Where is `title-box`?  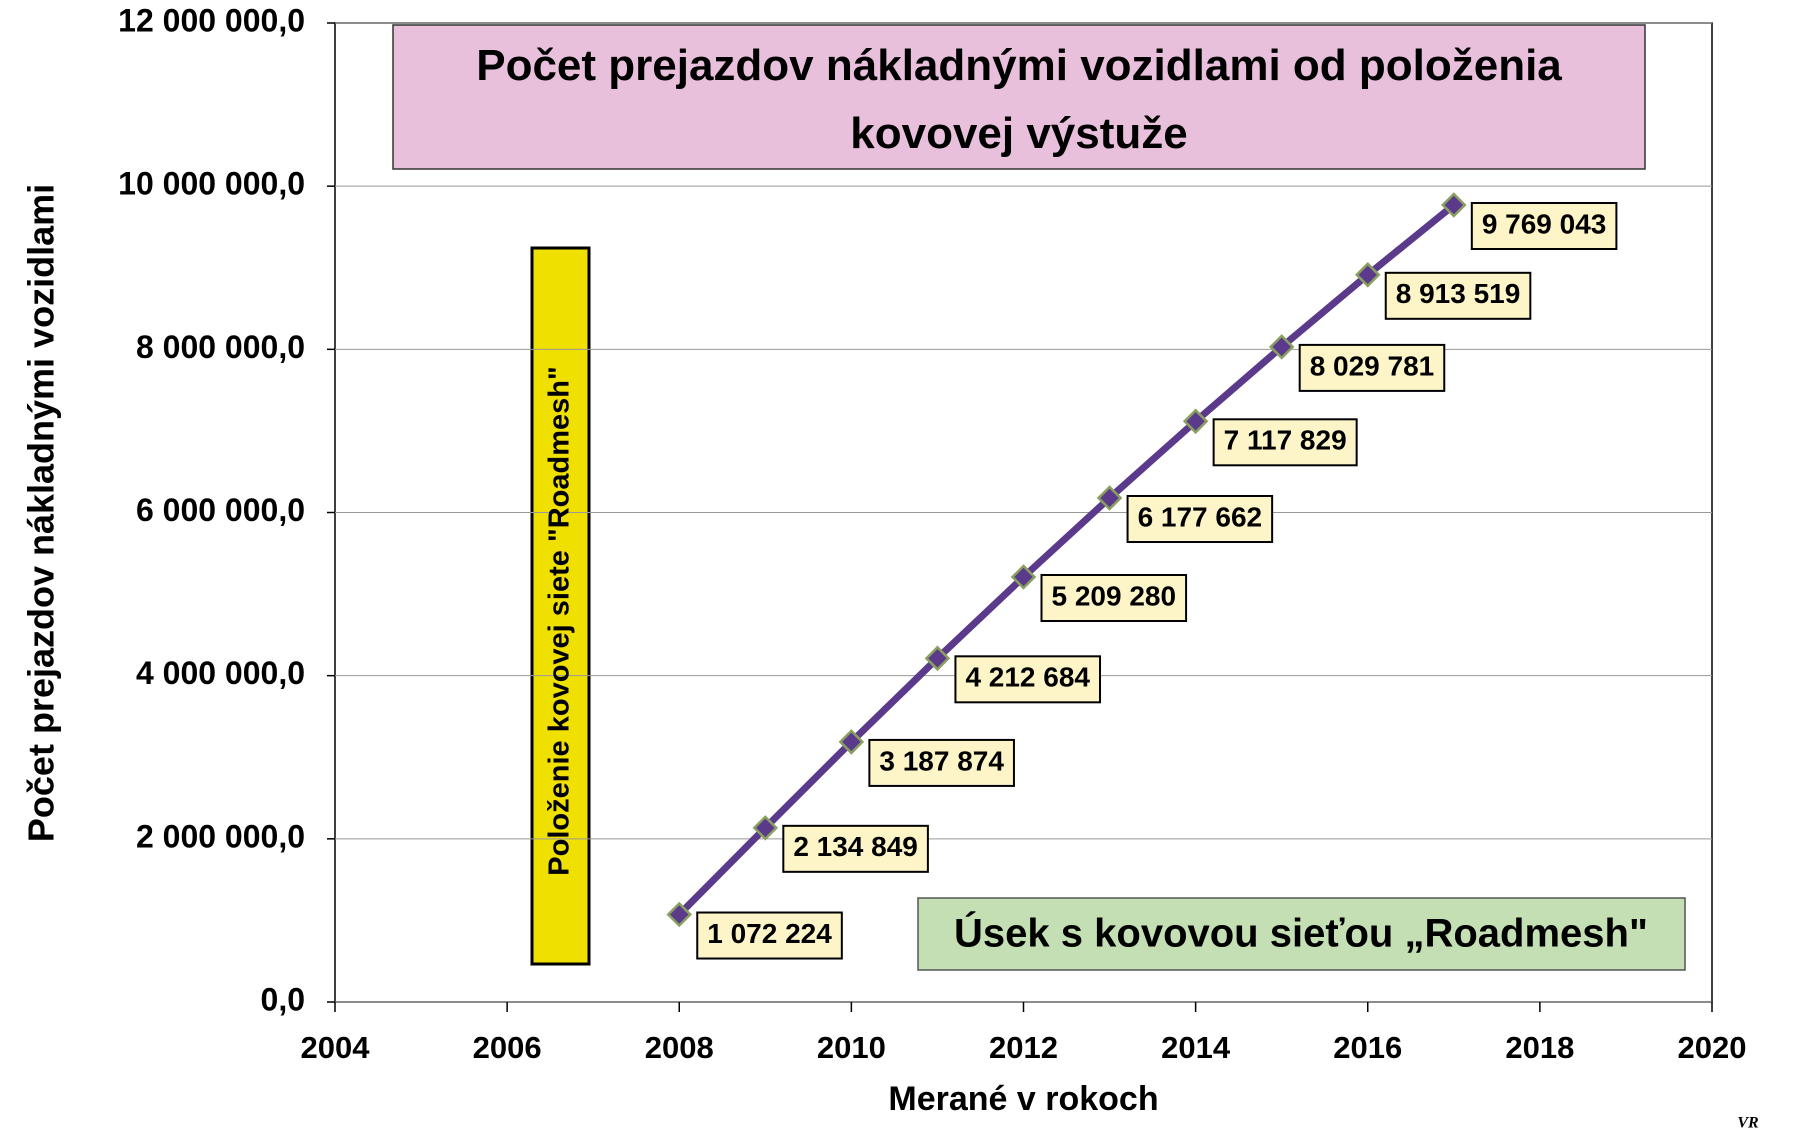 title-box is located at coordinates (1019, 97).